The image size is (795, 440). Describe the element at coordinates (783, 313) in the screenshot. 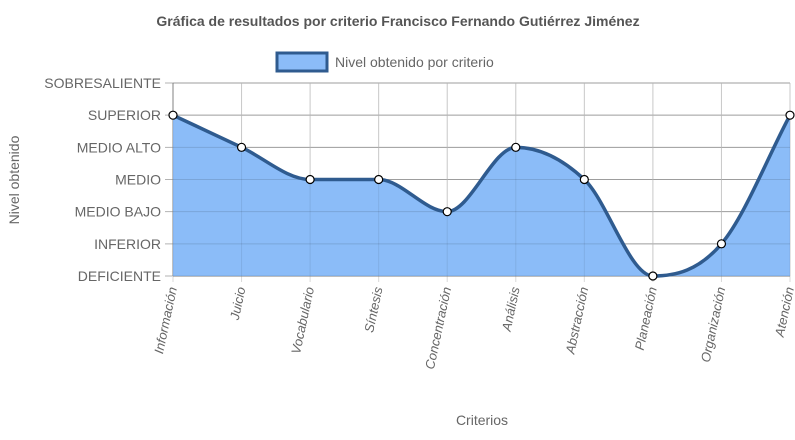

I see `x-tick-label: Atención` at that location.